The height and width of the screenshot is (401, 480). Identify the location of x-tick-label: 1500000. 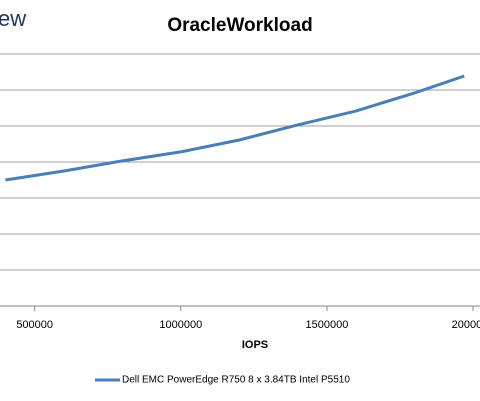
(327, 325).